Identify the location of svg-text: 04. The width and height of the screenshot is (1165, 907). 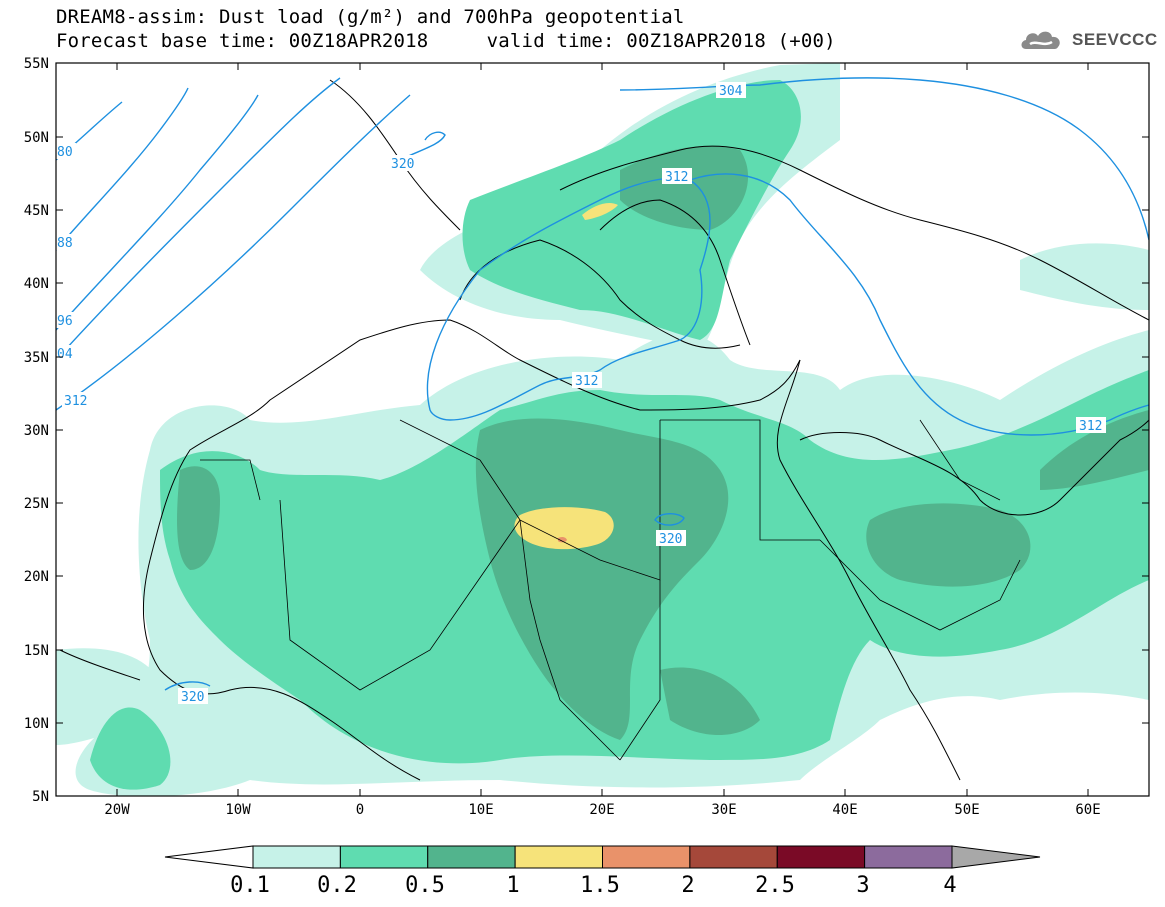
(65, 354).